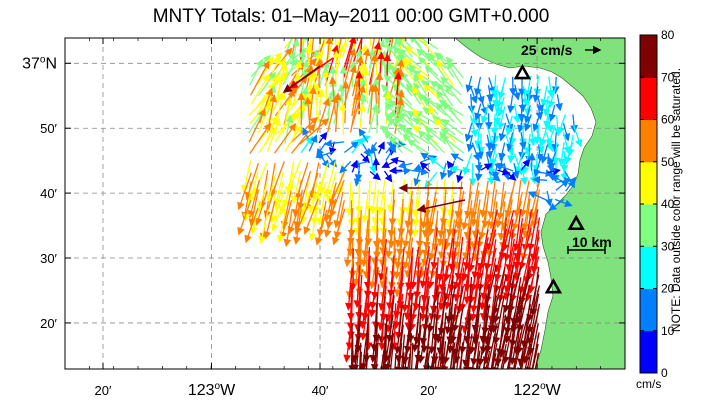 The image size is (702, 407). What do you see at coordinates (648, 310) in the screenshot?
I see `colorbar-swatch` at bounding box center [648, 310].